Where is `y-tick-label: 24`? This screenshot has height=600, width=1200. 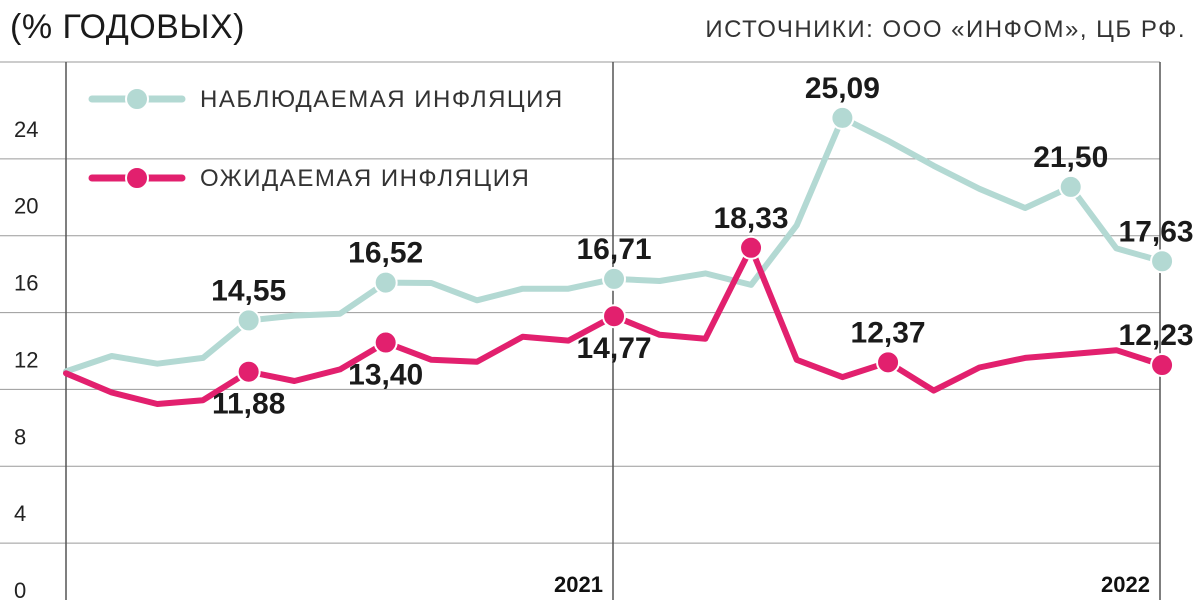 y-tick-label: 24 is located at coordinates (26, 129).